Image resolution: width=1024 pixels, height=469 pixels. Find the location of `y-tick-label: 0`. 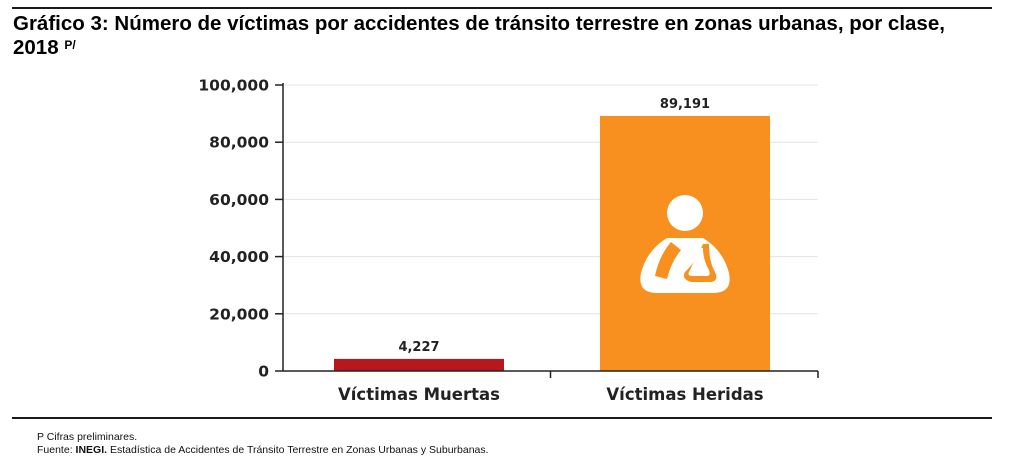

y-tick-label: 0 is located at coordinates (263, 372).